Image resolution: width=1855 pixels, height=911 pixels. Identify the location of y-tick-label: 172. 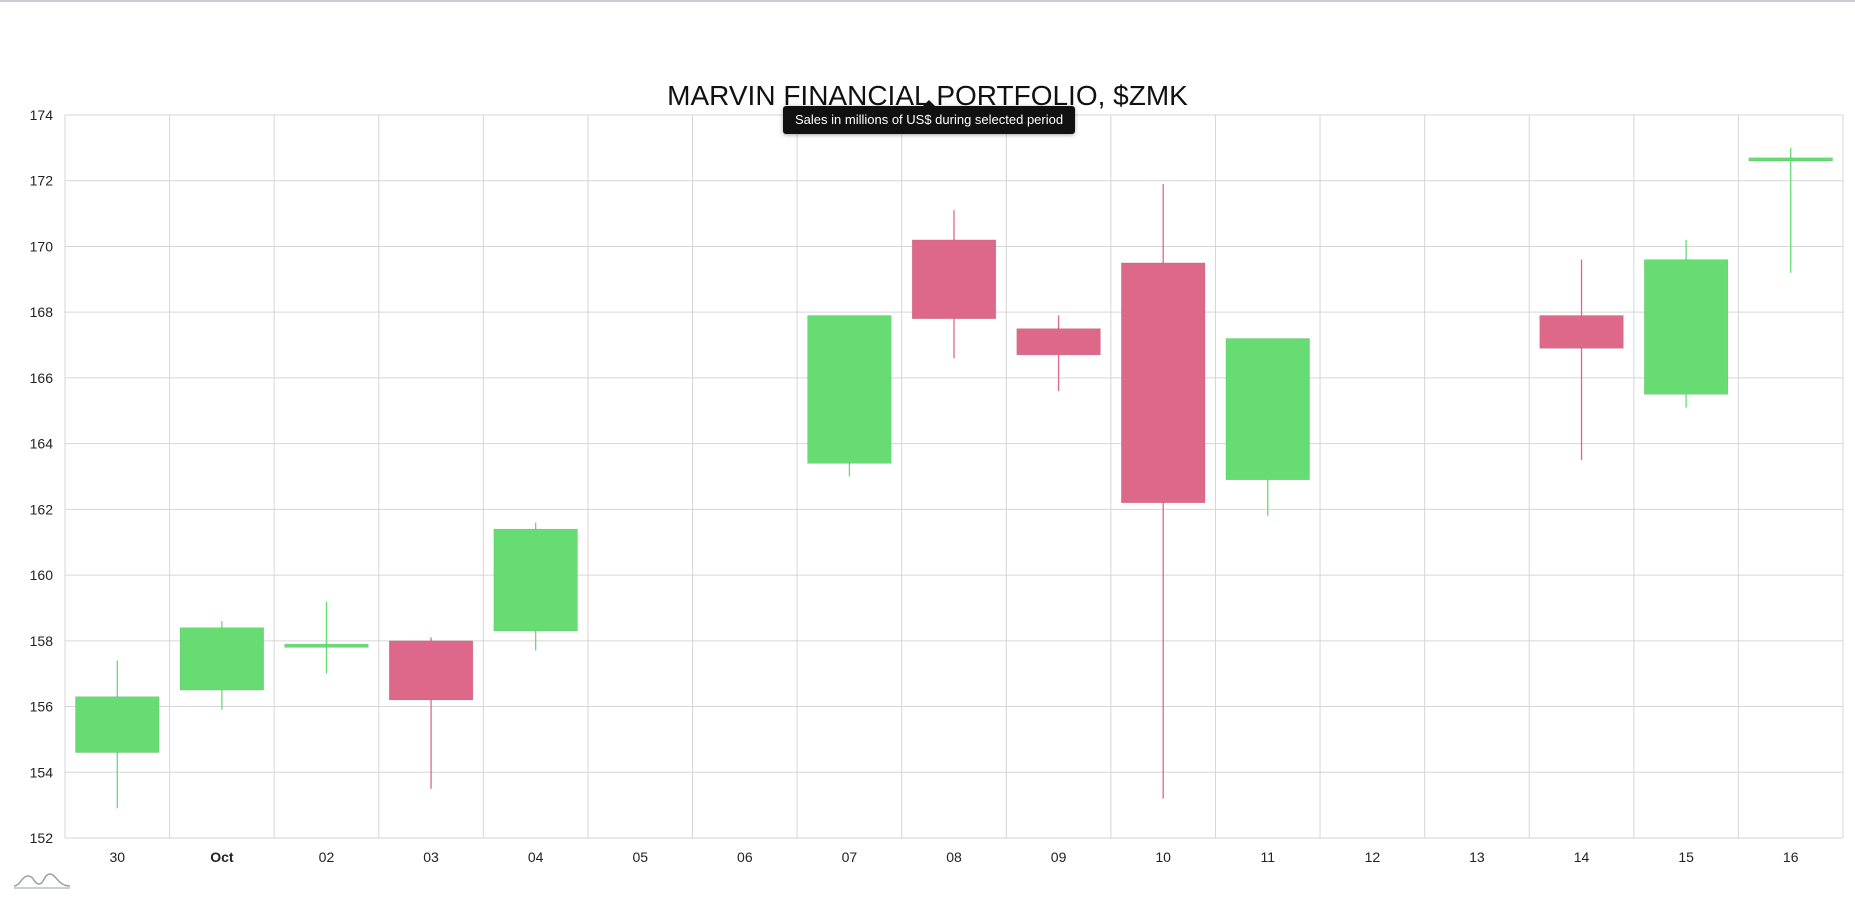
(42, 181).